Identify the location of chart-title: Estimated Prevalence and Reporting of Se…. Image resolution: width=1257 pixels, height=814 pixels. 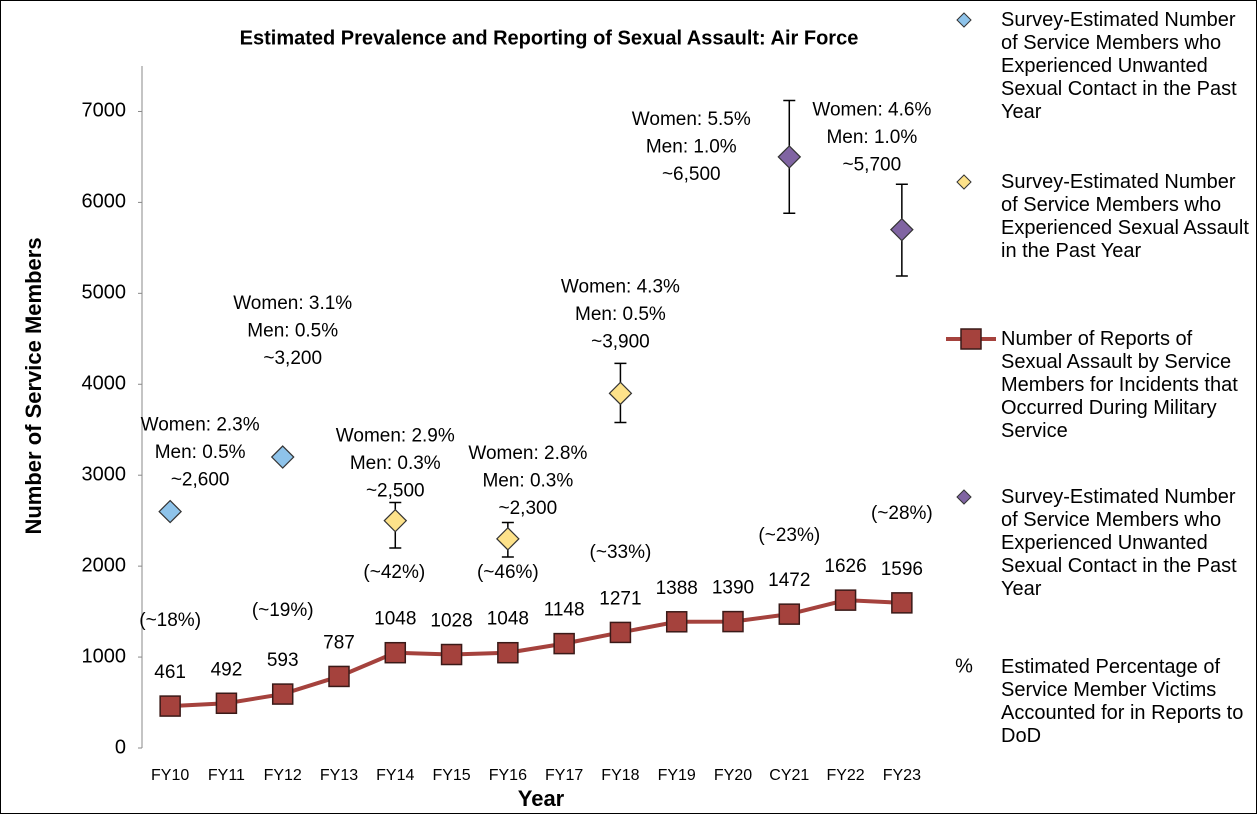
(549, 38).